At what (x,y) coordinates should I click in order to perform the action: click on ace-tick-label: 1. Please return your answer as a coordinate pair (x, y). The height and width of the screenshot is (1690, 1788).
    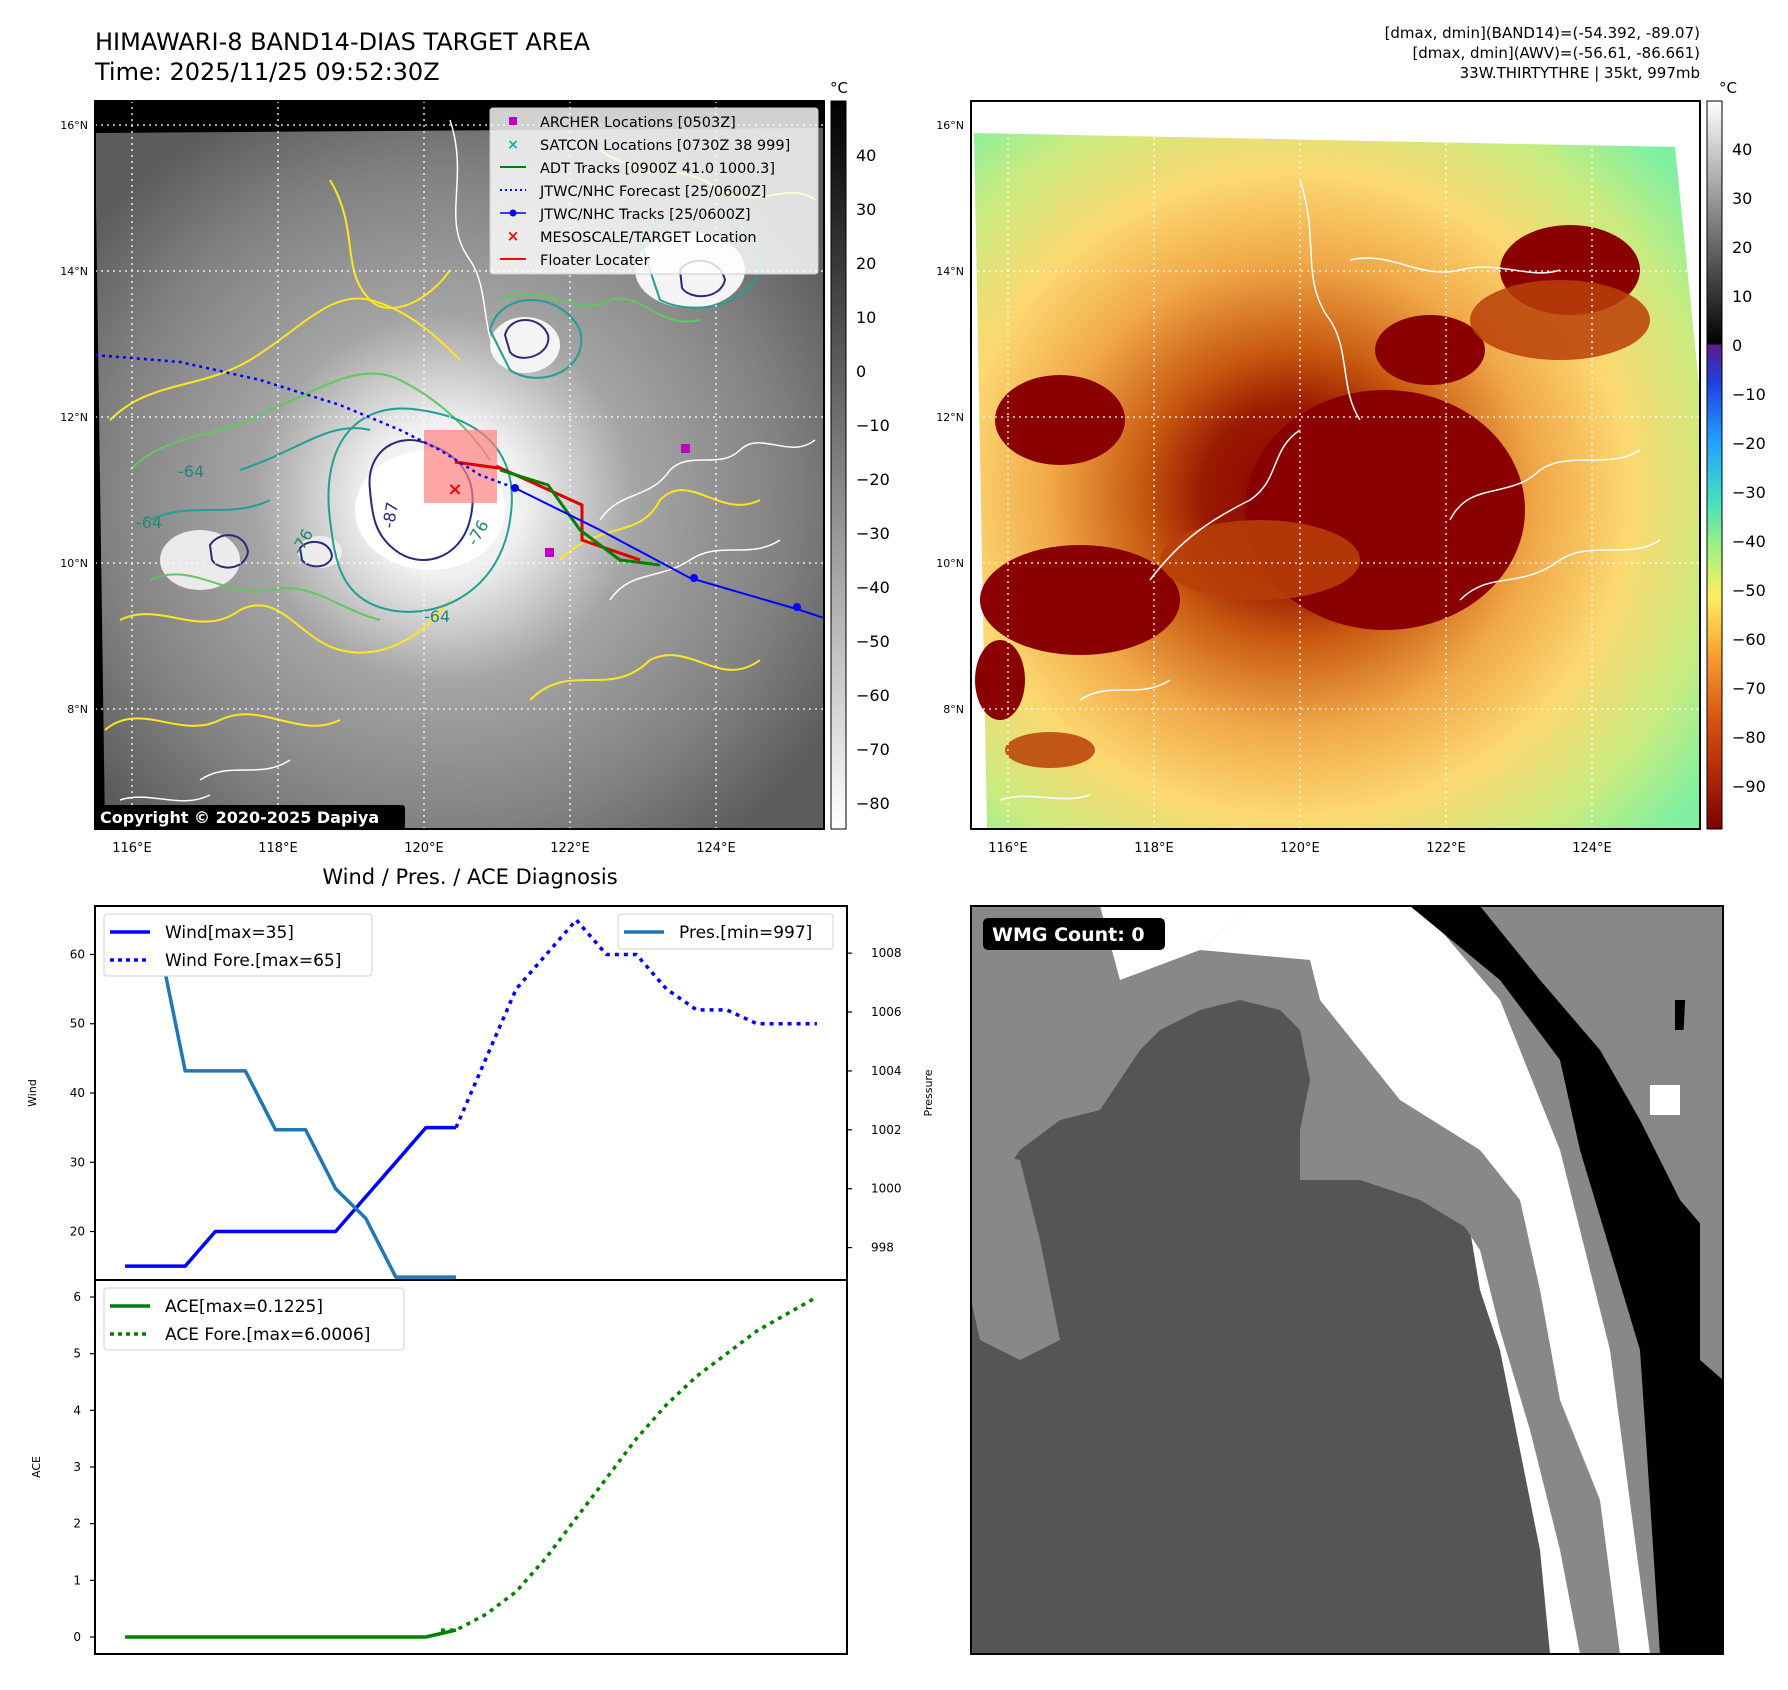
    Looking at the image, I should click on (77, 1580).